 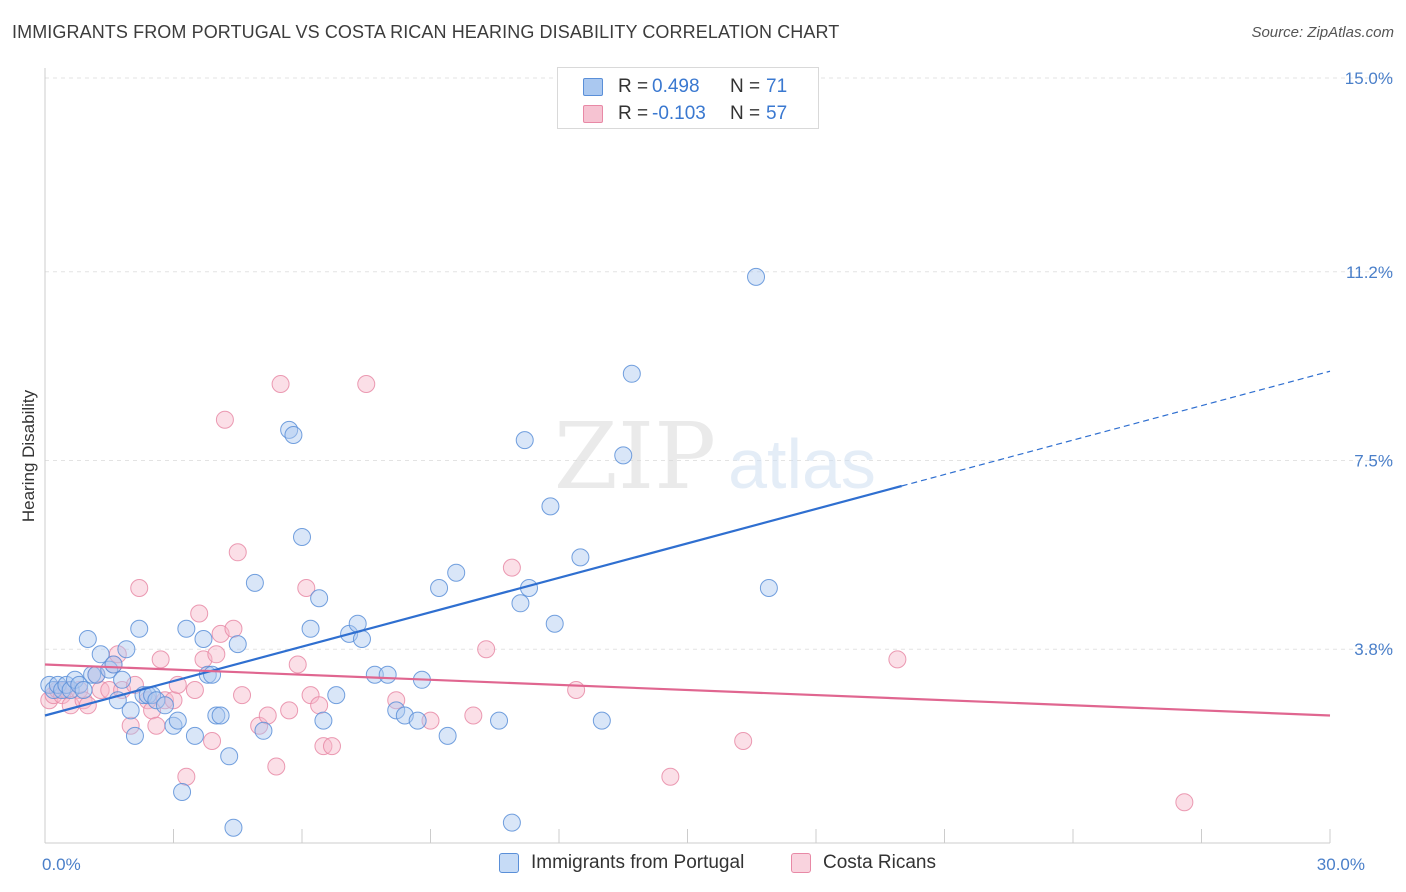 I want to click on series-legend: Immigrants from Portugal Costa Ricans, so click(x=703, y=865).